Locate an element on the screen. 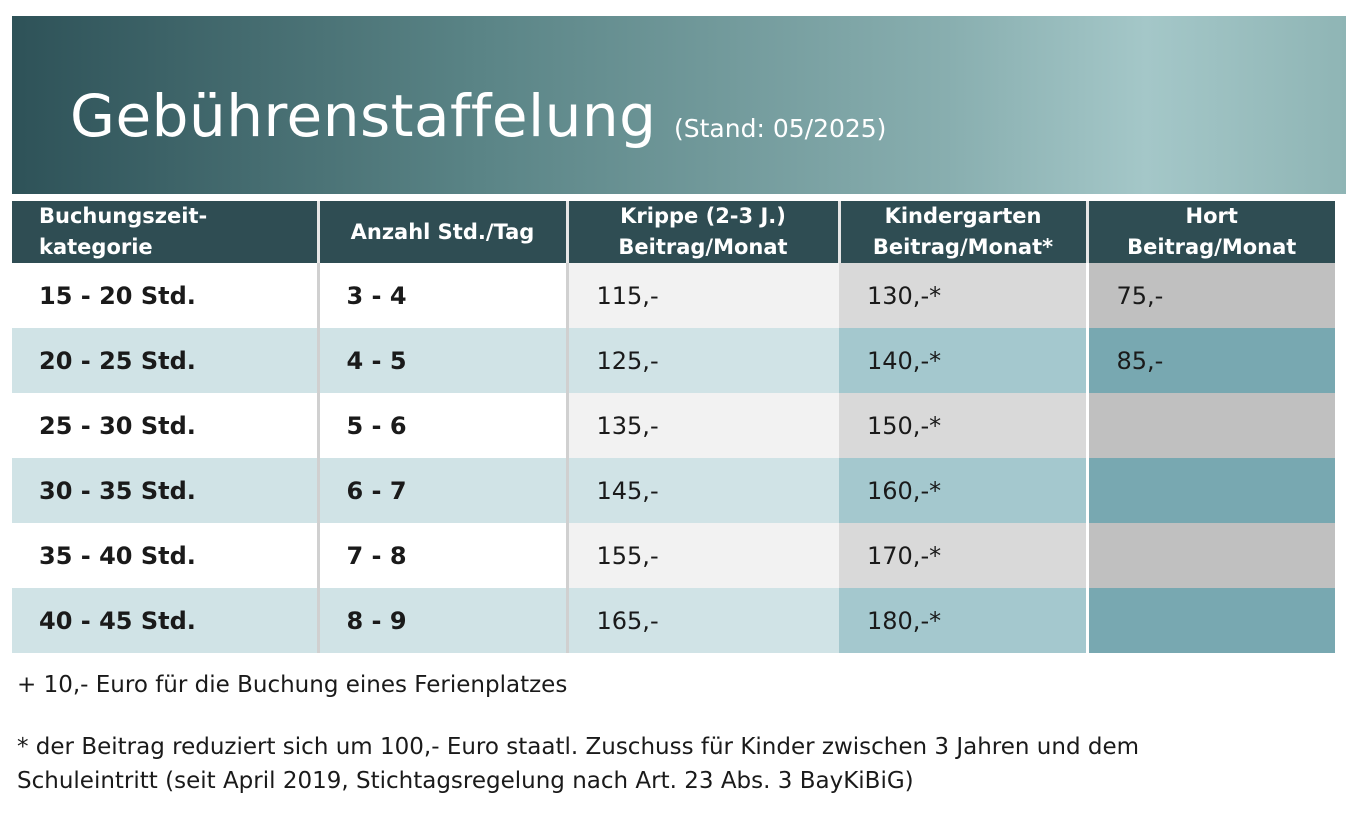 The width and height of the screenshot is (1346, 838). table-row: 20 - 25 Std. 4 - 5 125,- 140,-* 85,- is located at coordinates (673, 360).